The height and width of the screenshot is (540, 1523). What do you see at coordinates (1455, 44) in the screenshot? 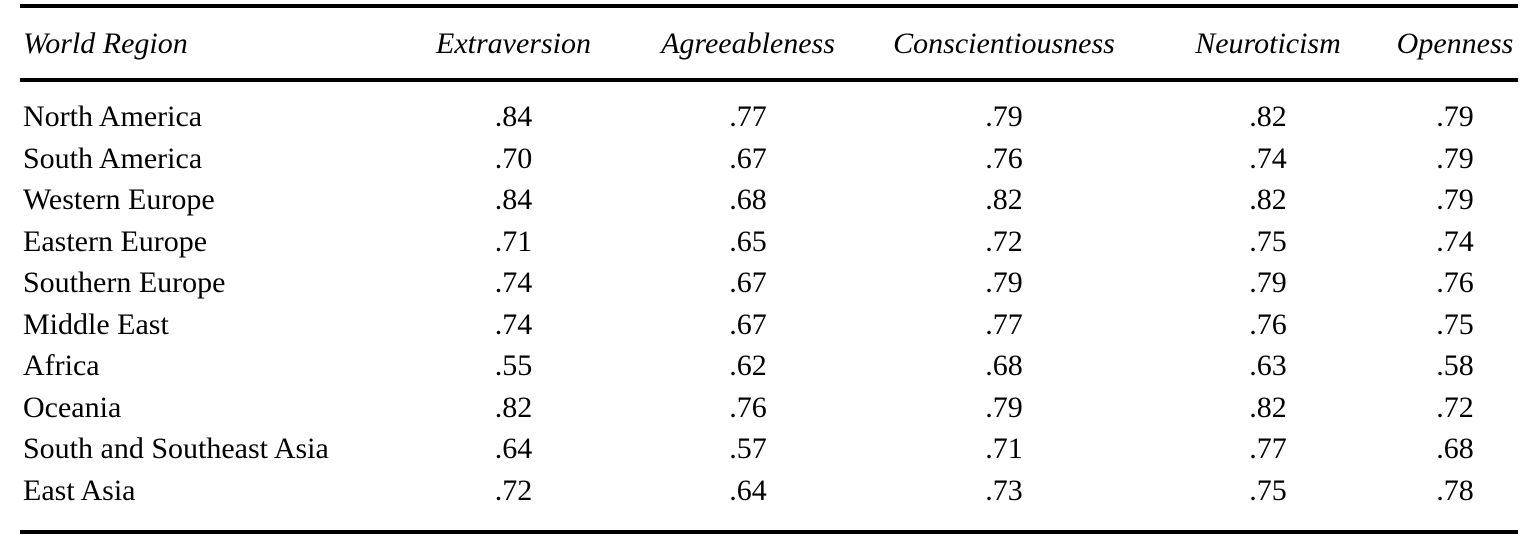
I see `column-header: Openness` at bounding box center [1455, 44].